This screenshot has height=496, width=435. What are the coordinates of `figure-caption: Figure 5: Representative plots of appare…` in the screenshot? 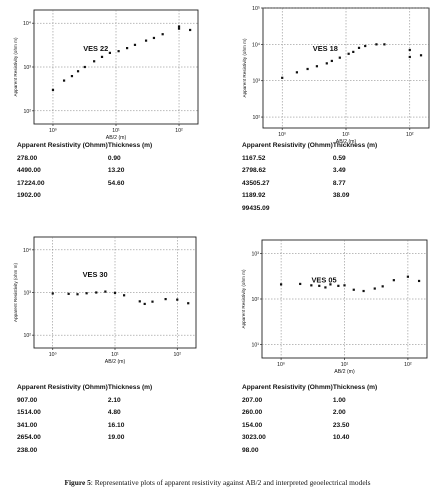 It's located at (217, 482).